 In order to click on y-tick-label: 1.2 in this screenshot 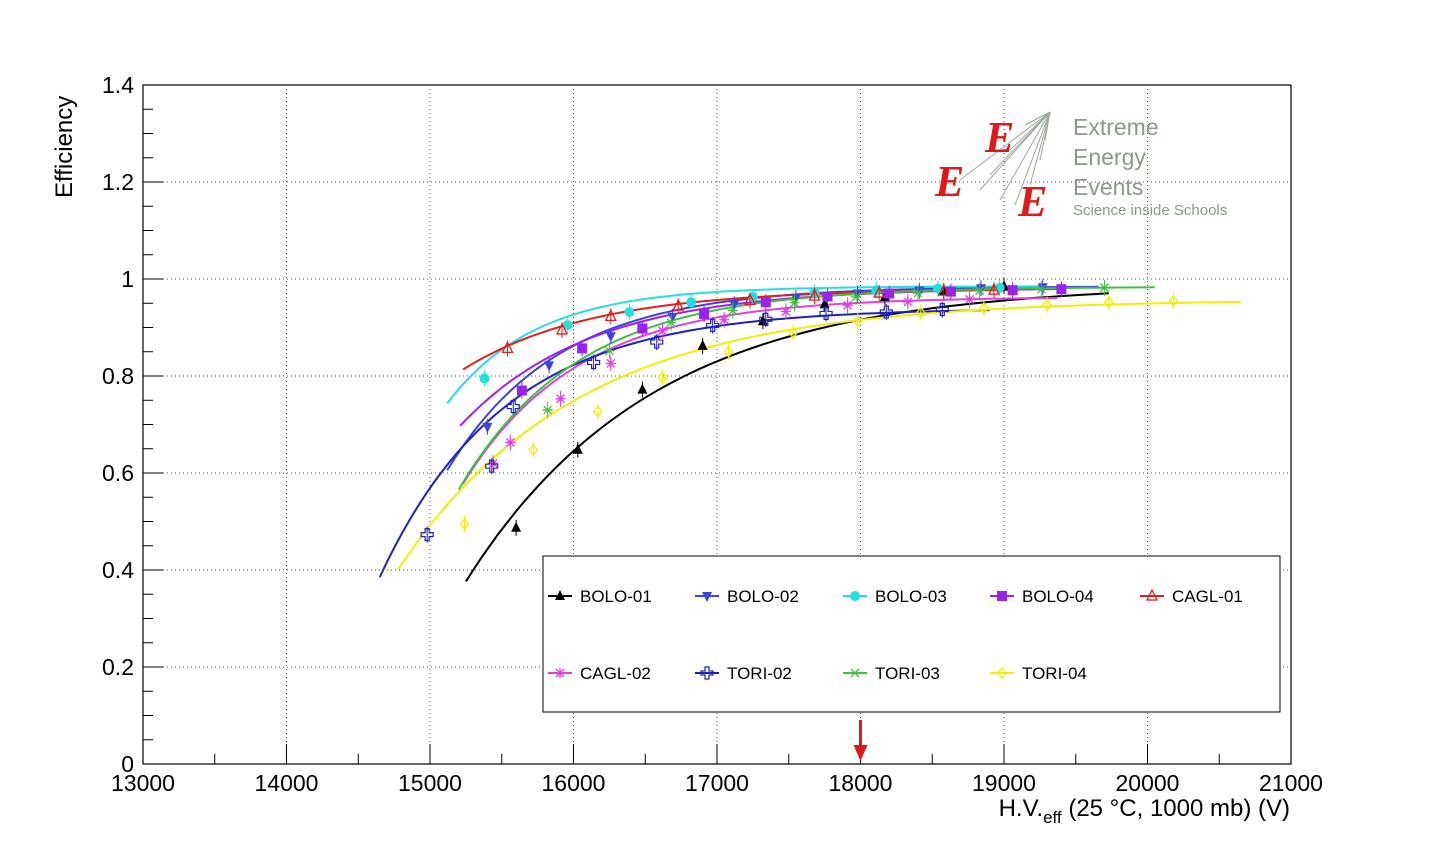, I will do `click(118, 182)`.